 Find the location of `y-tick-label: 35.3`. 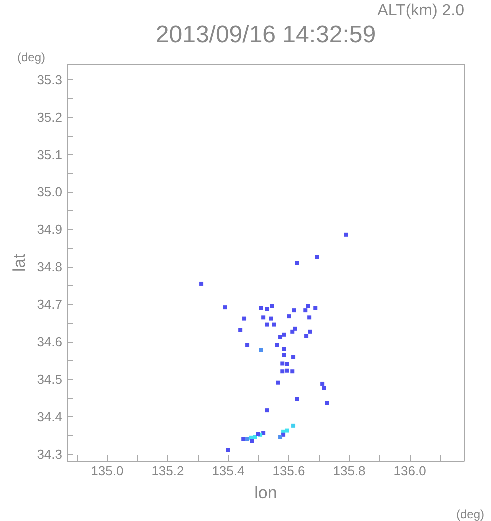

y-tick-label: 35.3 is located at coordinates (50, 80).